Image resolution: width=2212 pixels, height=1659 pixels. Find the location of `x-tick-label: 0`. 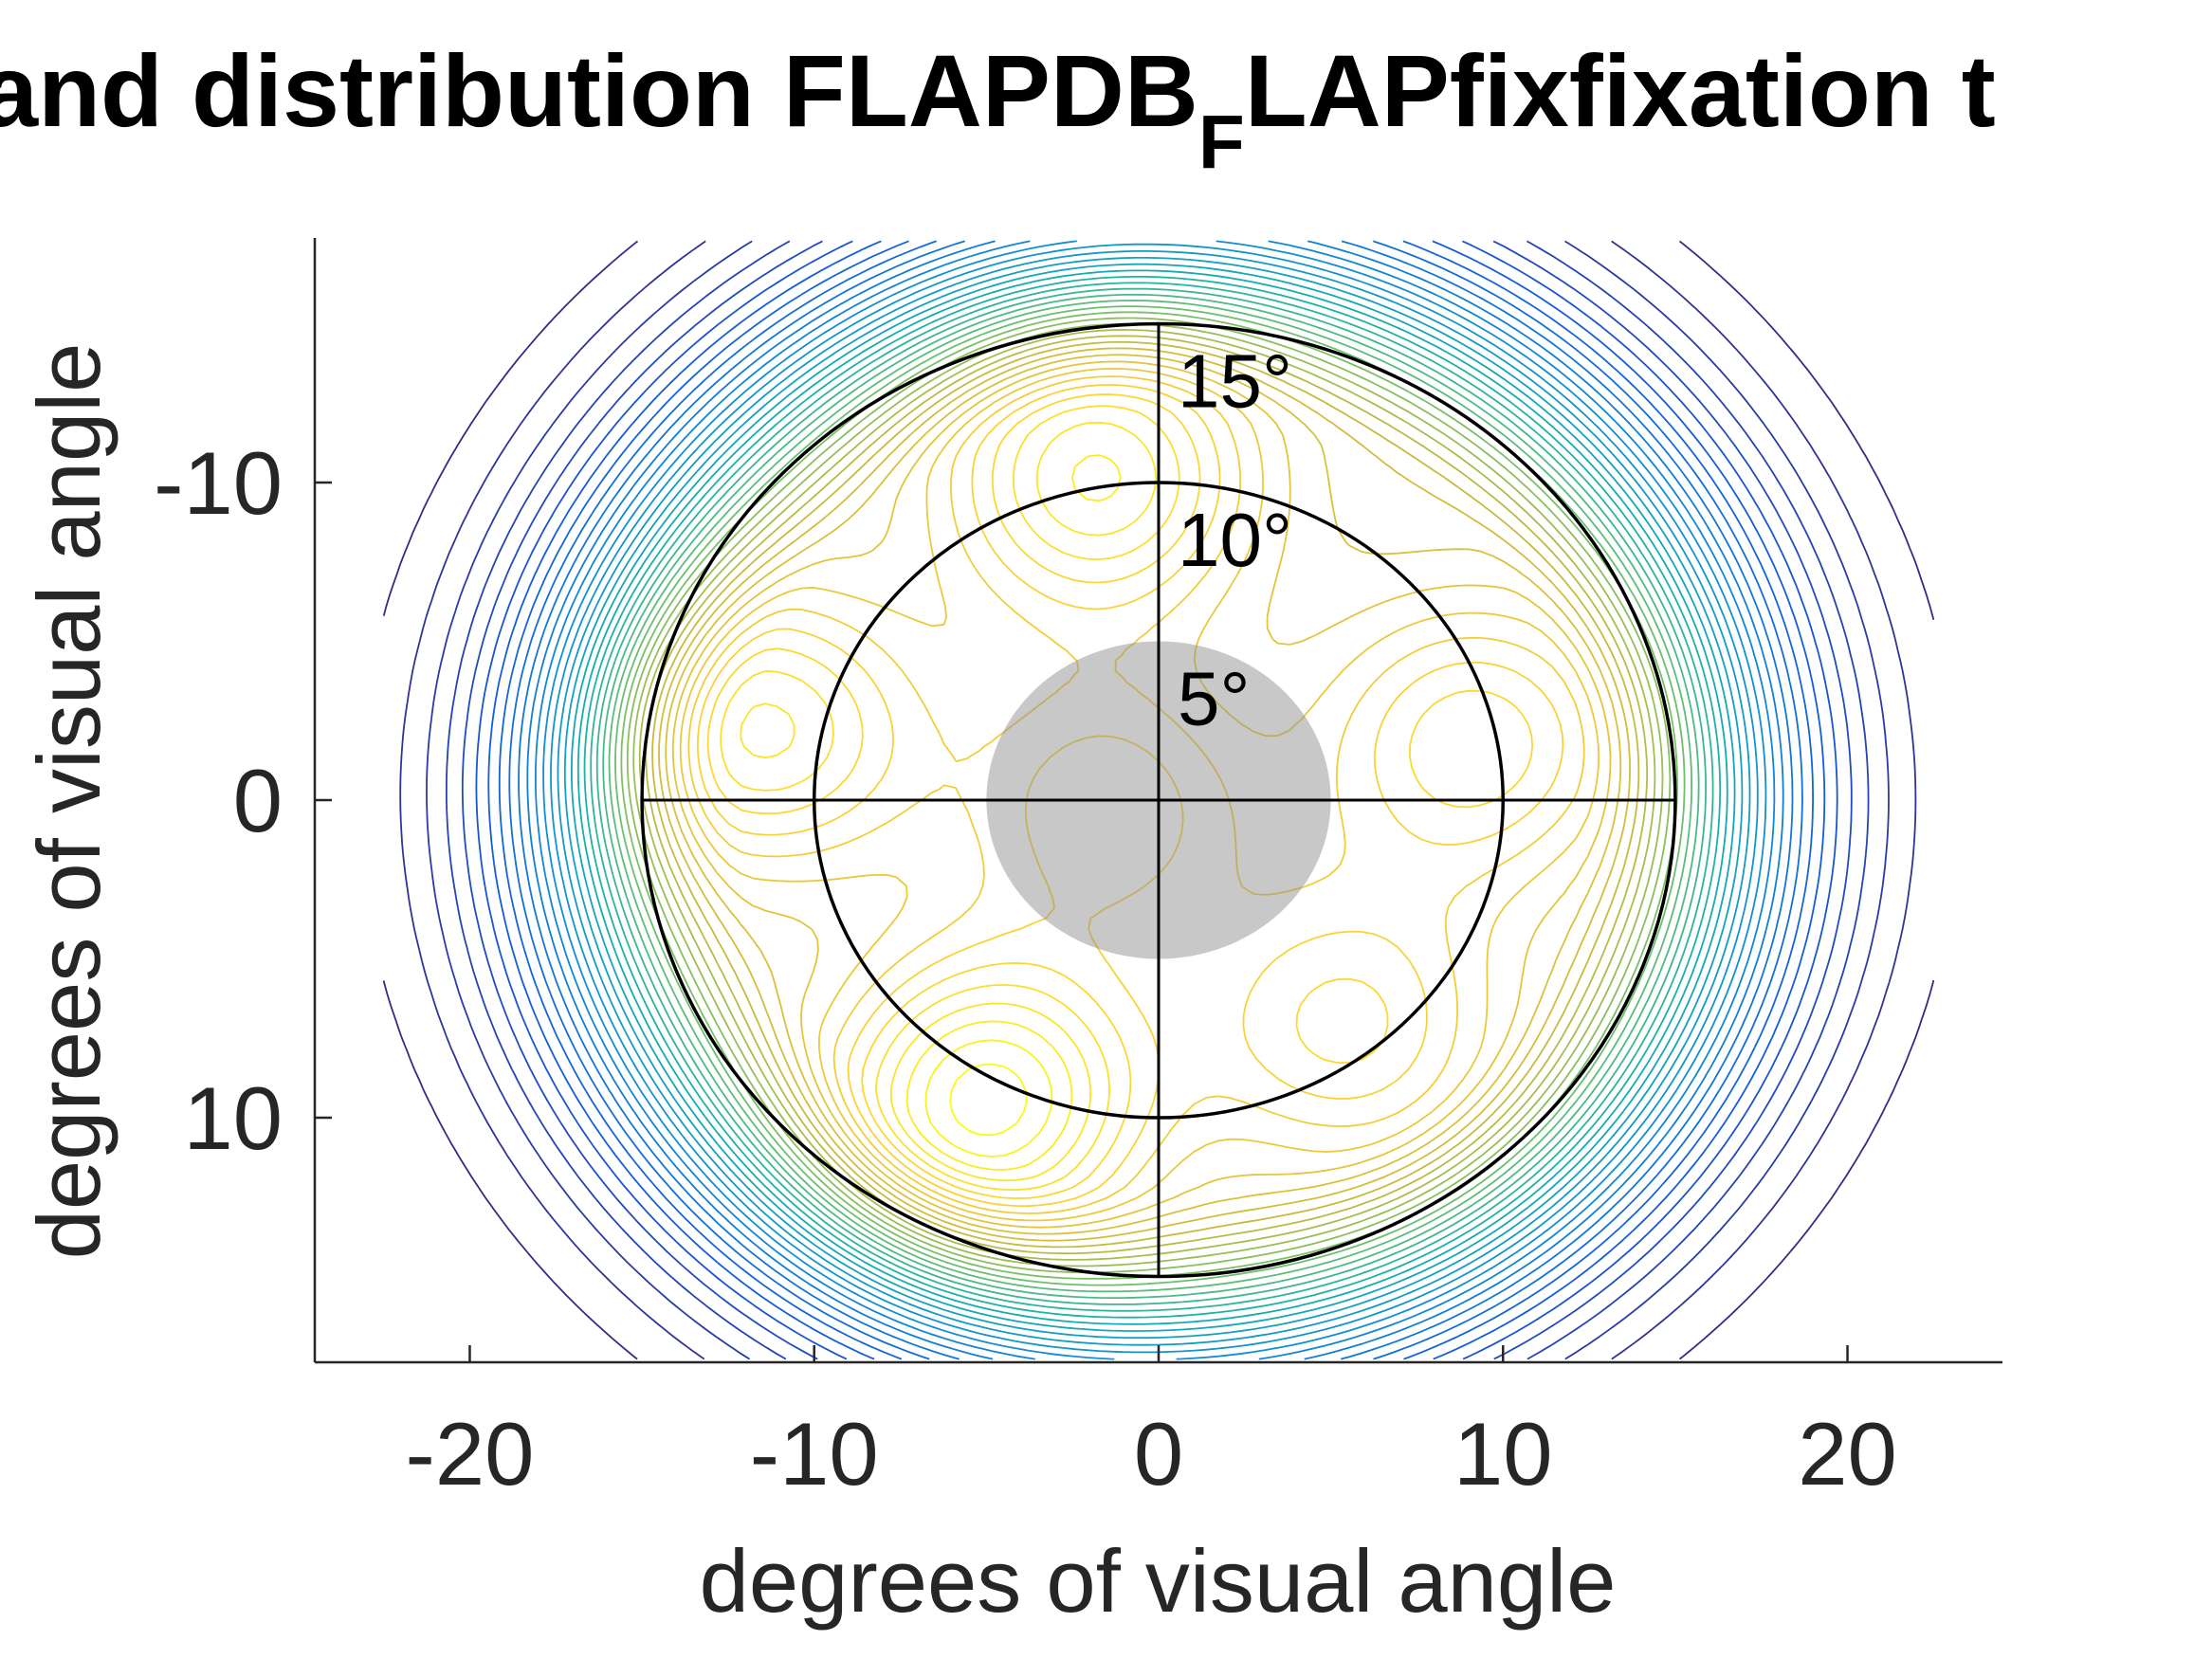

x-tick-label: 0 is located at coordinates (1158, 1454).